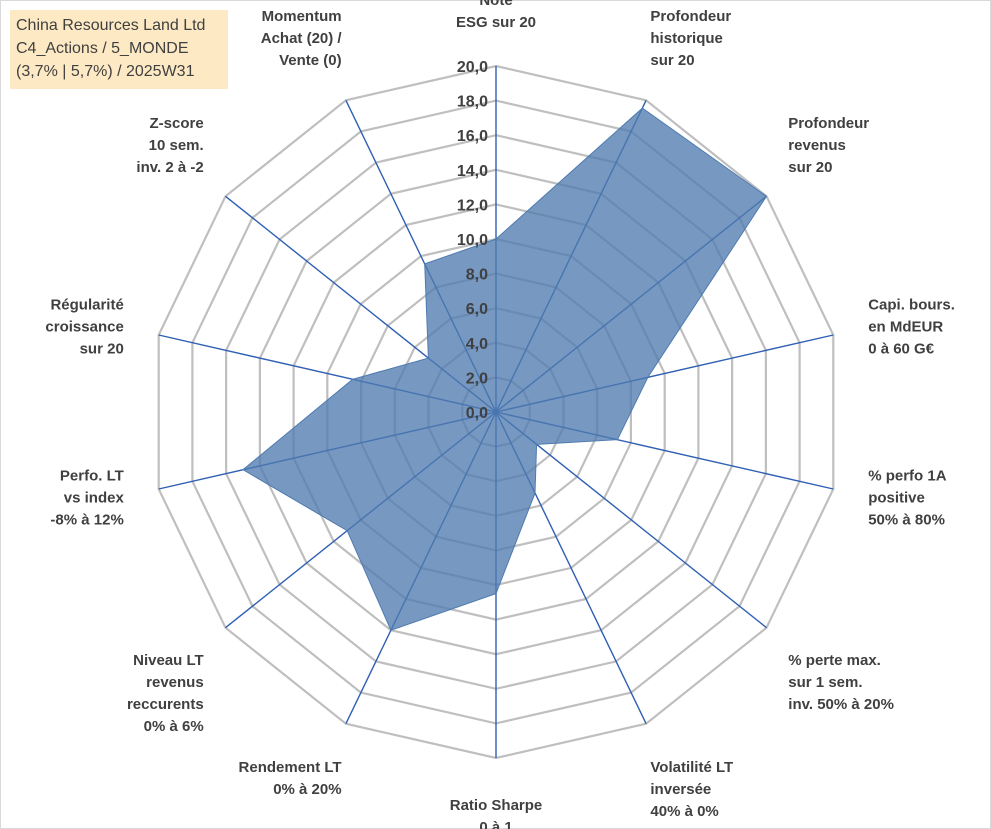 Image resolution: width=991 pixels, height=829 pixels. I want to click on category-label-line: % perte max., so click(834, 660).